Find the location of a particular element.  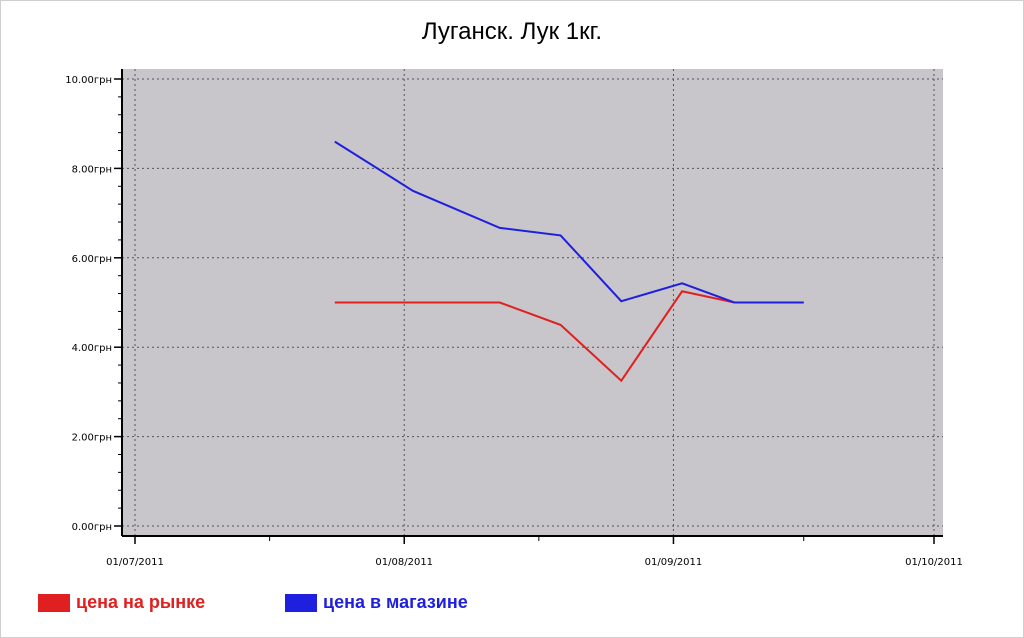

y-tick-label: 2.00грн is located at coordinates (92, 438).